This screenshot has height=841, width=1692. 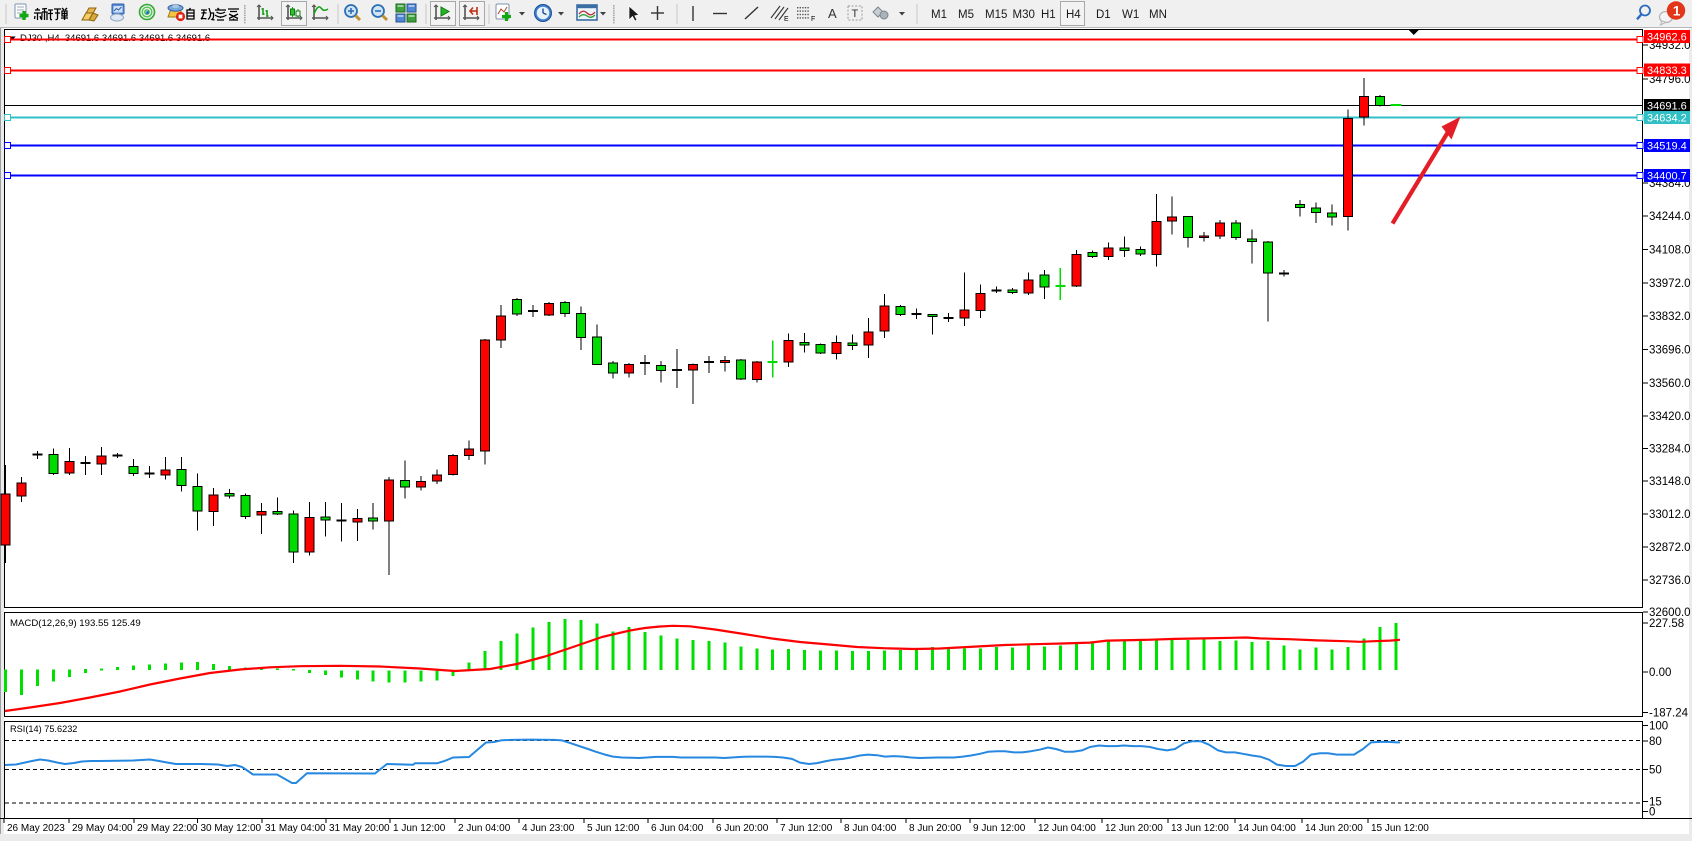 I want to click on svg-text: 33560.0, so click(x=1670, y=384).